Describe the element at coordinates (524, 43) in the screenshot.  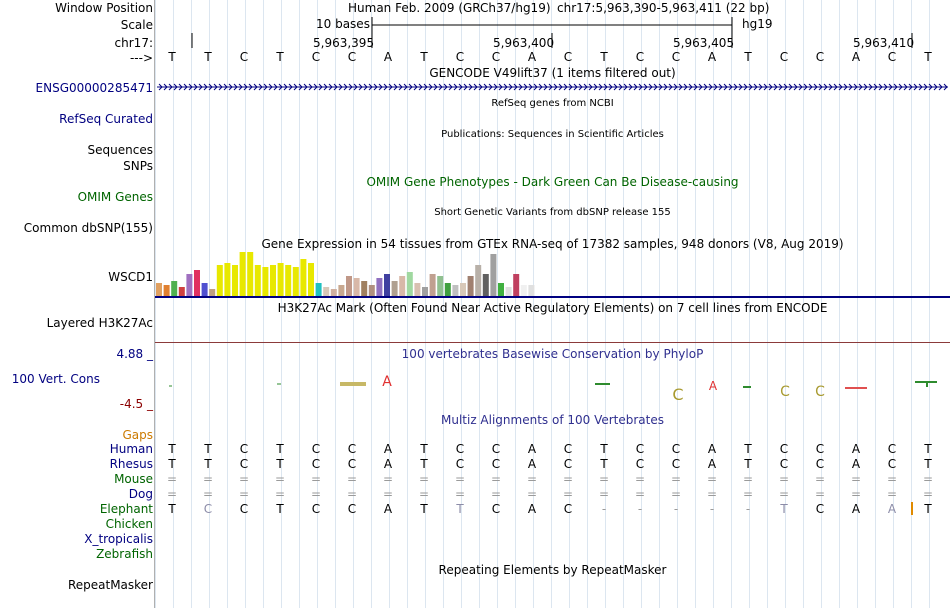
I see `ruler-label-2: 5,963,400` at that location.